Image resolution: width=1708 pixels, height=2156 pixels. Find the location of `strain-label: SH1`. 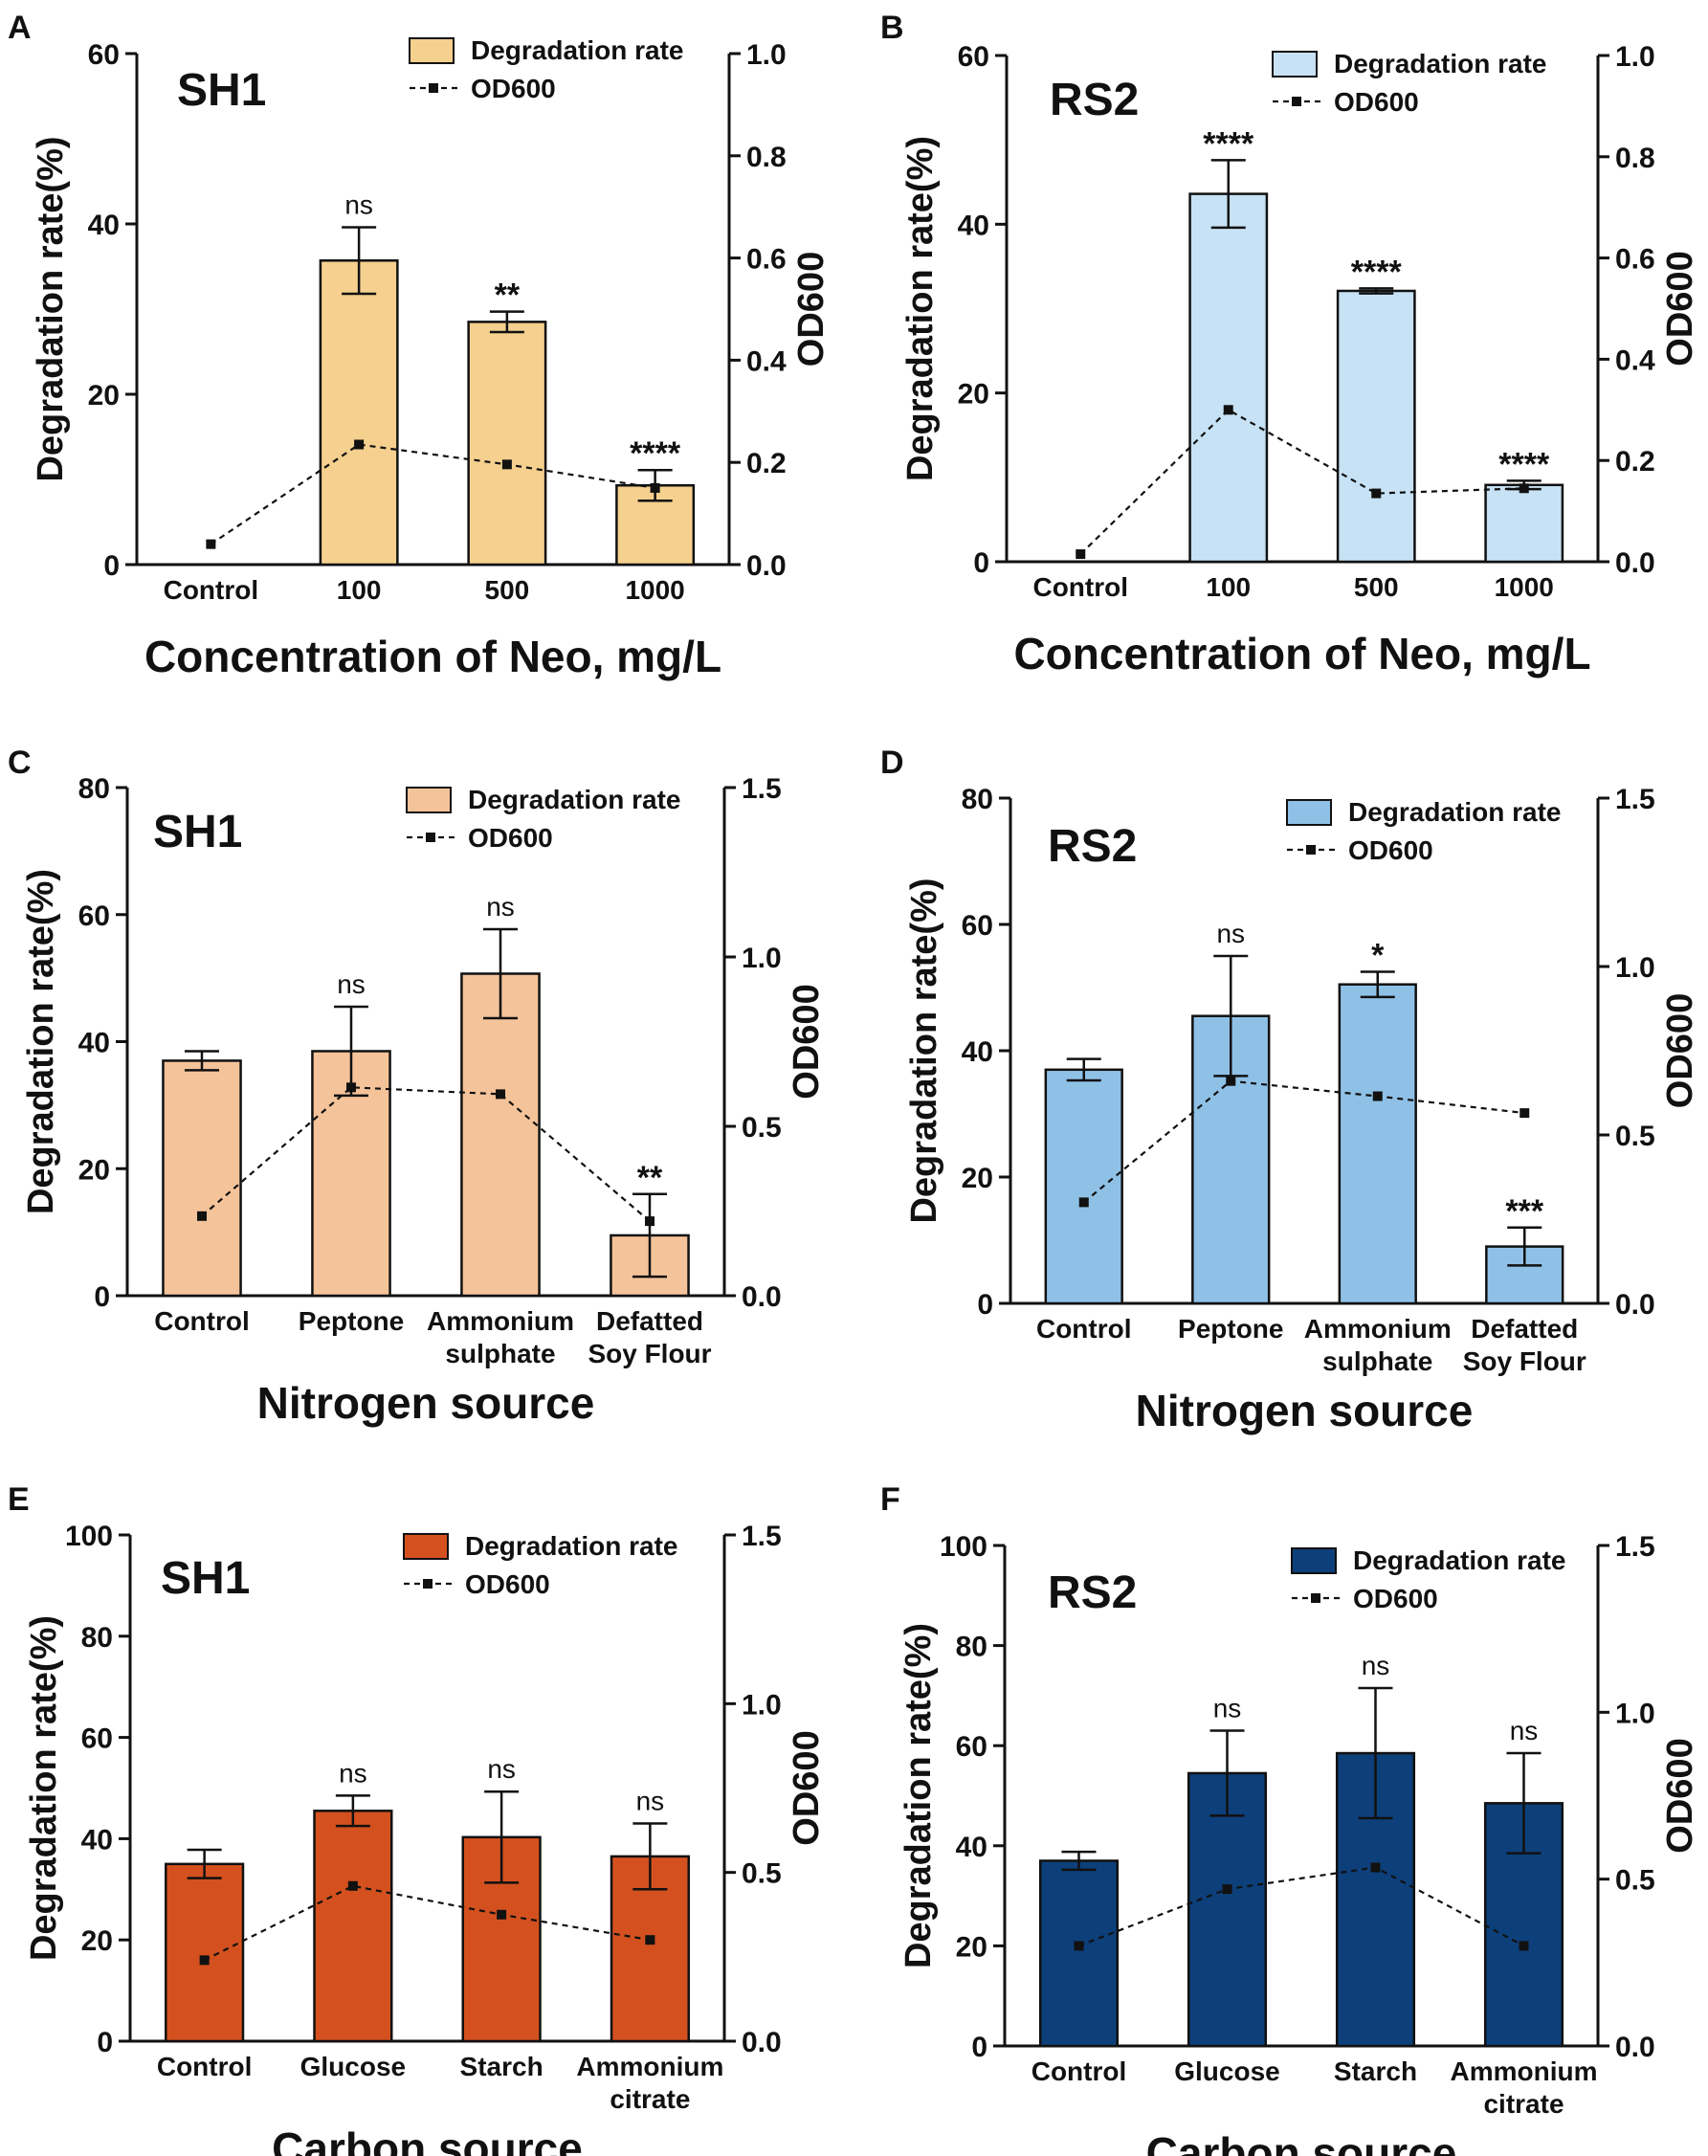

strain-label: SH1 is located at coordinates (222, 90).